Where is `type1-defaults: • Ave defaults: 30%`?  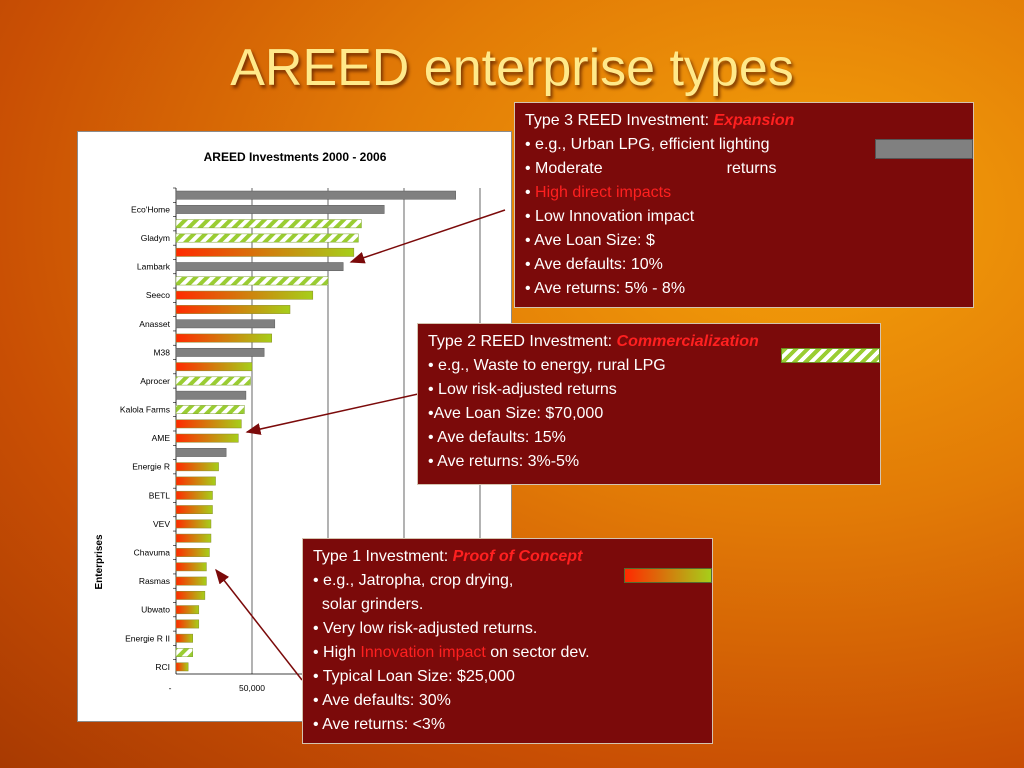
type1-defaults: • Ave defaults: 30% is located at coordinates (382, 700).